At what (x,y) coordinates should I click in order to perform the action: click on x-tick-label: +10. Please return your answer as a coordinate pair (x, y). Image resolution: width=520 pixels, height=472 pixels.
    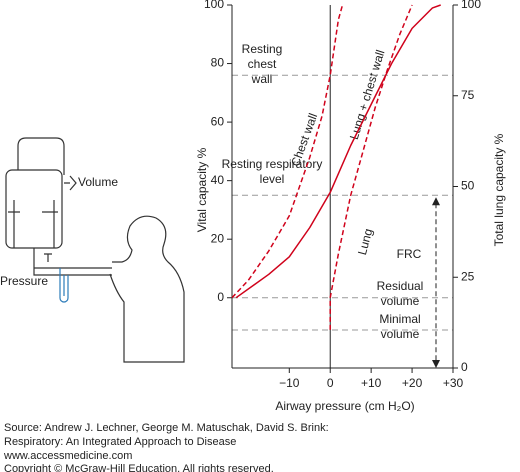
    Looking at the image, I should click on (371, 383).